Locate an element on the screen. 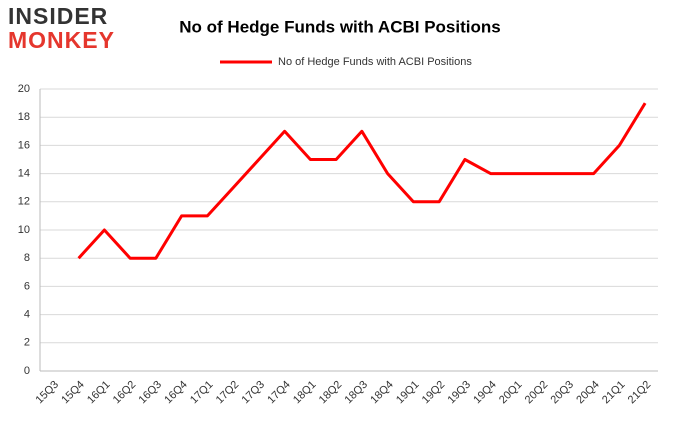  x-tick-label: 18Q1 is located at coordinates (305, 393).